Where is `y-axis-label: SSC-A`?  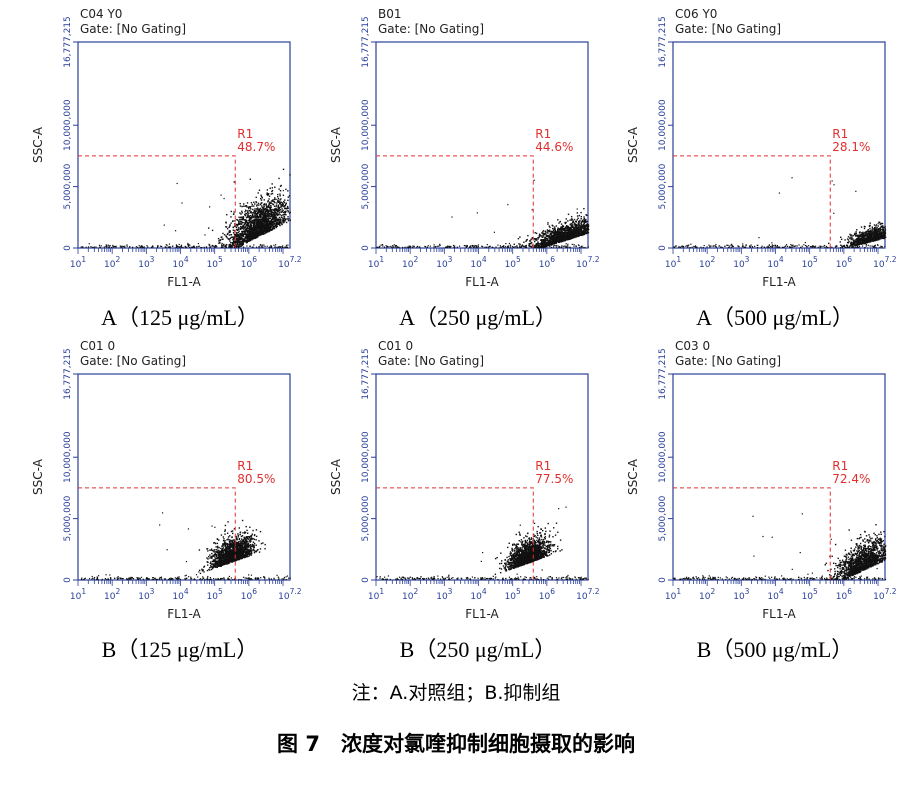 y-axis-label: SSC-A is located at coordinates (38, 144).